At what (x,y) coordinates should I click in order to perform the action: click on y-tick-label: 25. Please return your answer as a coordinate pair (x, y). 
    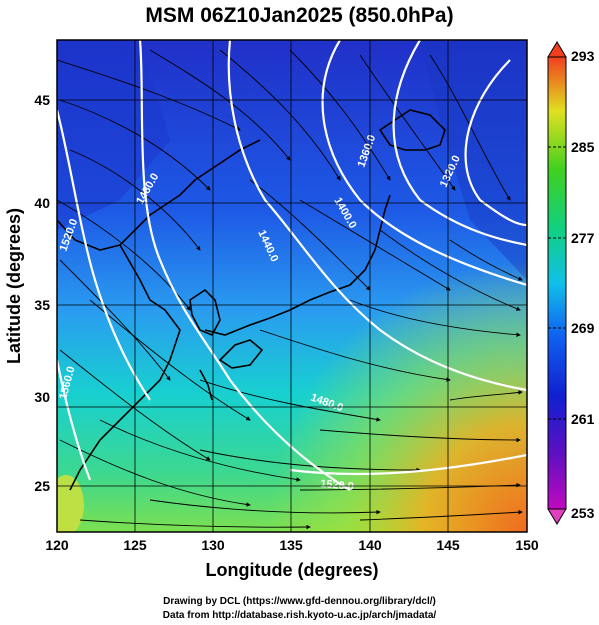
    Looking at the image, I should click on (42, 486).